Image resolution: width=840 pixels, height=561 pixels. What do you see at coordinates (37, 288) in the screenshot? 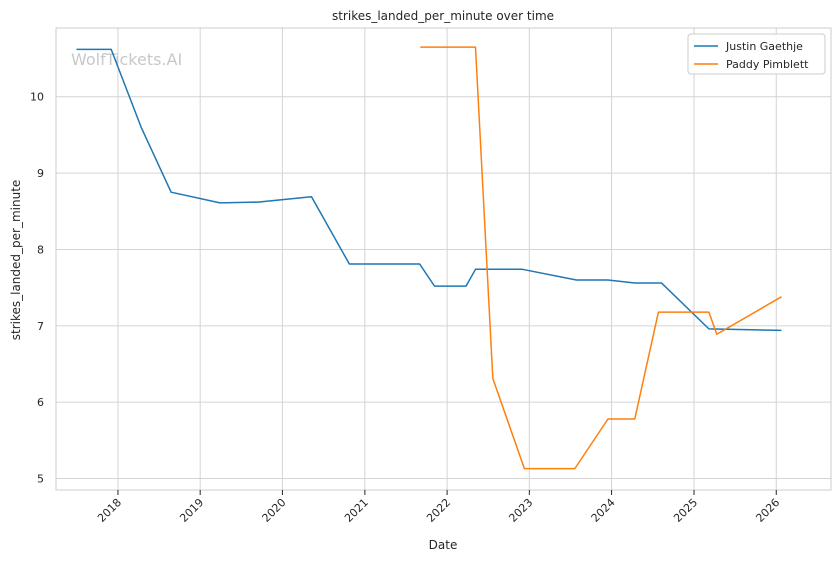
I see `y-tick-labels: 5 6 7 8 9 10` at bounding box center [37, 288].